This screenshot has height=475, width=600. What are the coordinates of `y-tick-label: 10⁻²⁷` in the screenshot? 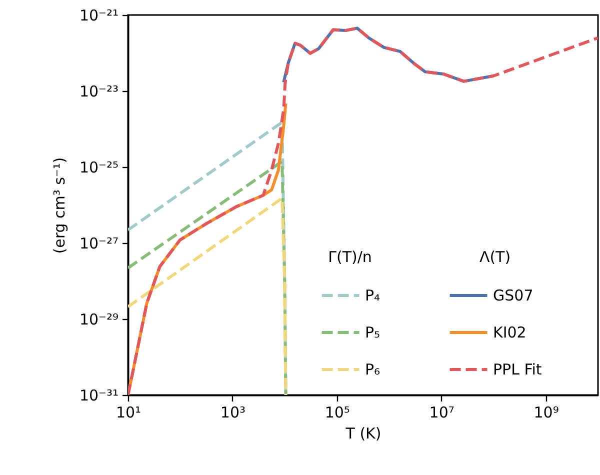 It's located at (98, 243).